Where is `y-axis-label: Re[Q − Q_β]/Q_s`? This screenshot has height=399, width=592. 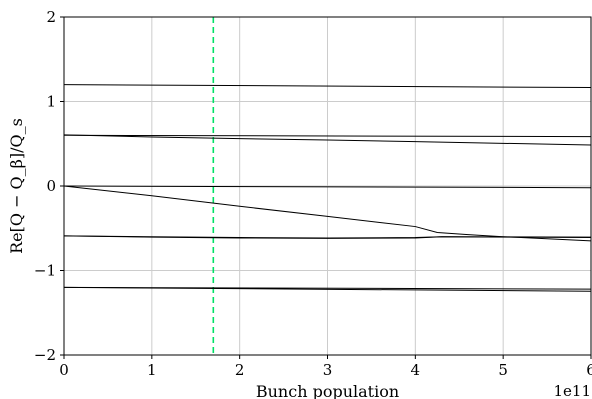 y-axis-label: Re[Q − Q_β]/Q_s is located at coordinates (16, 186).